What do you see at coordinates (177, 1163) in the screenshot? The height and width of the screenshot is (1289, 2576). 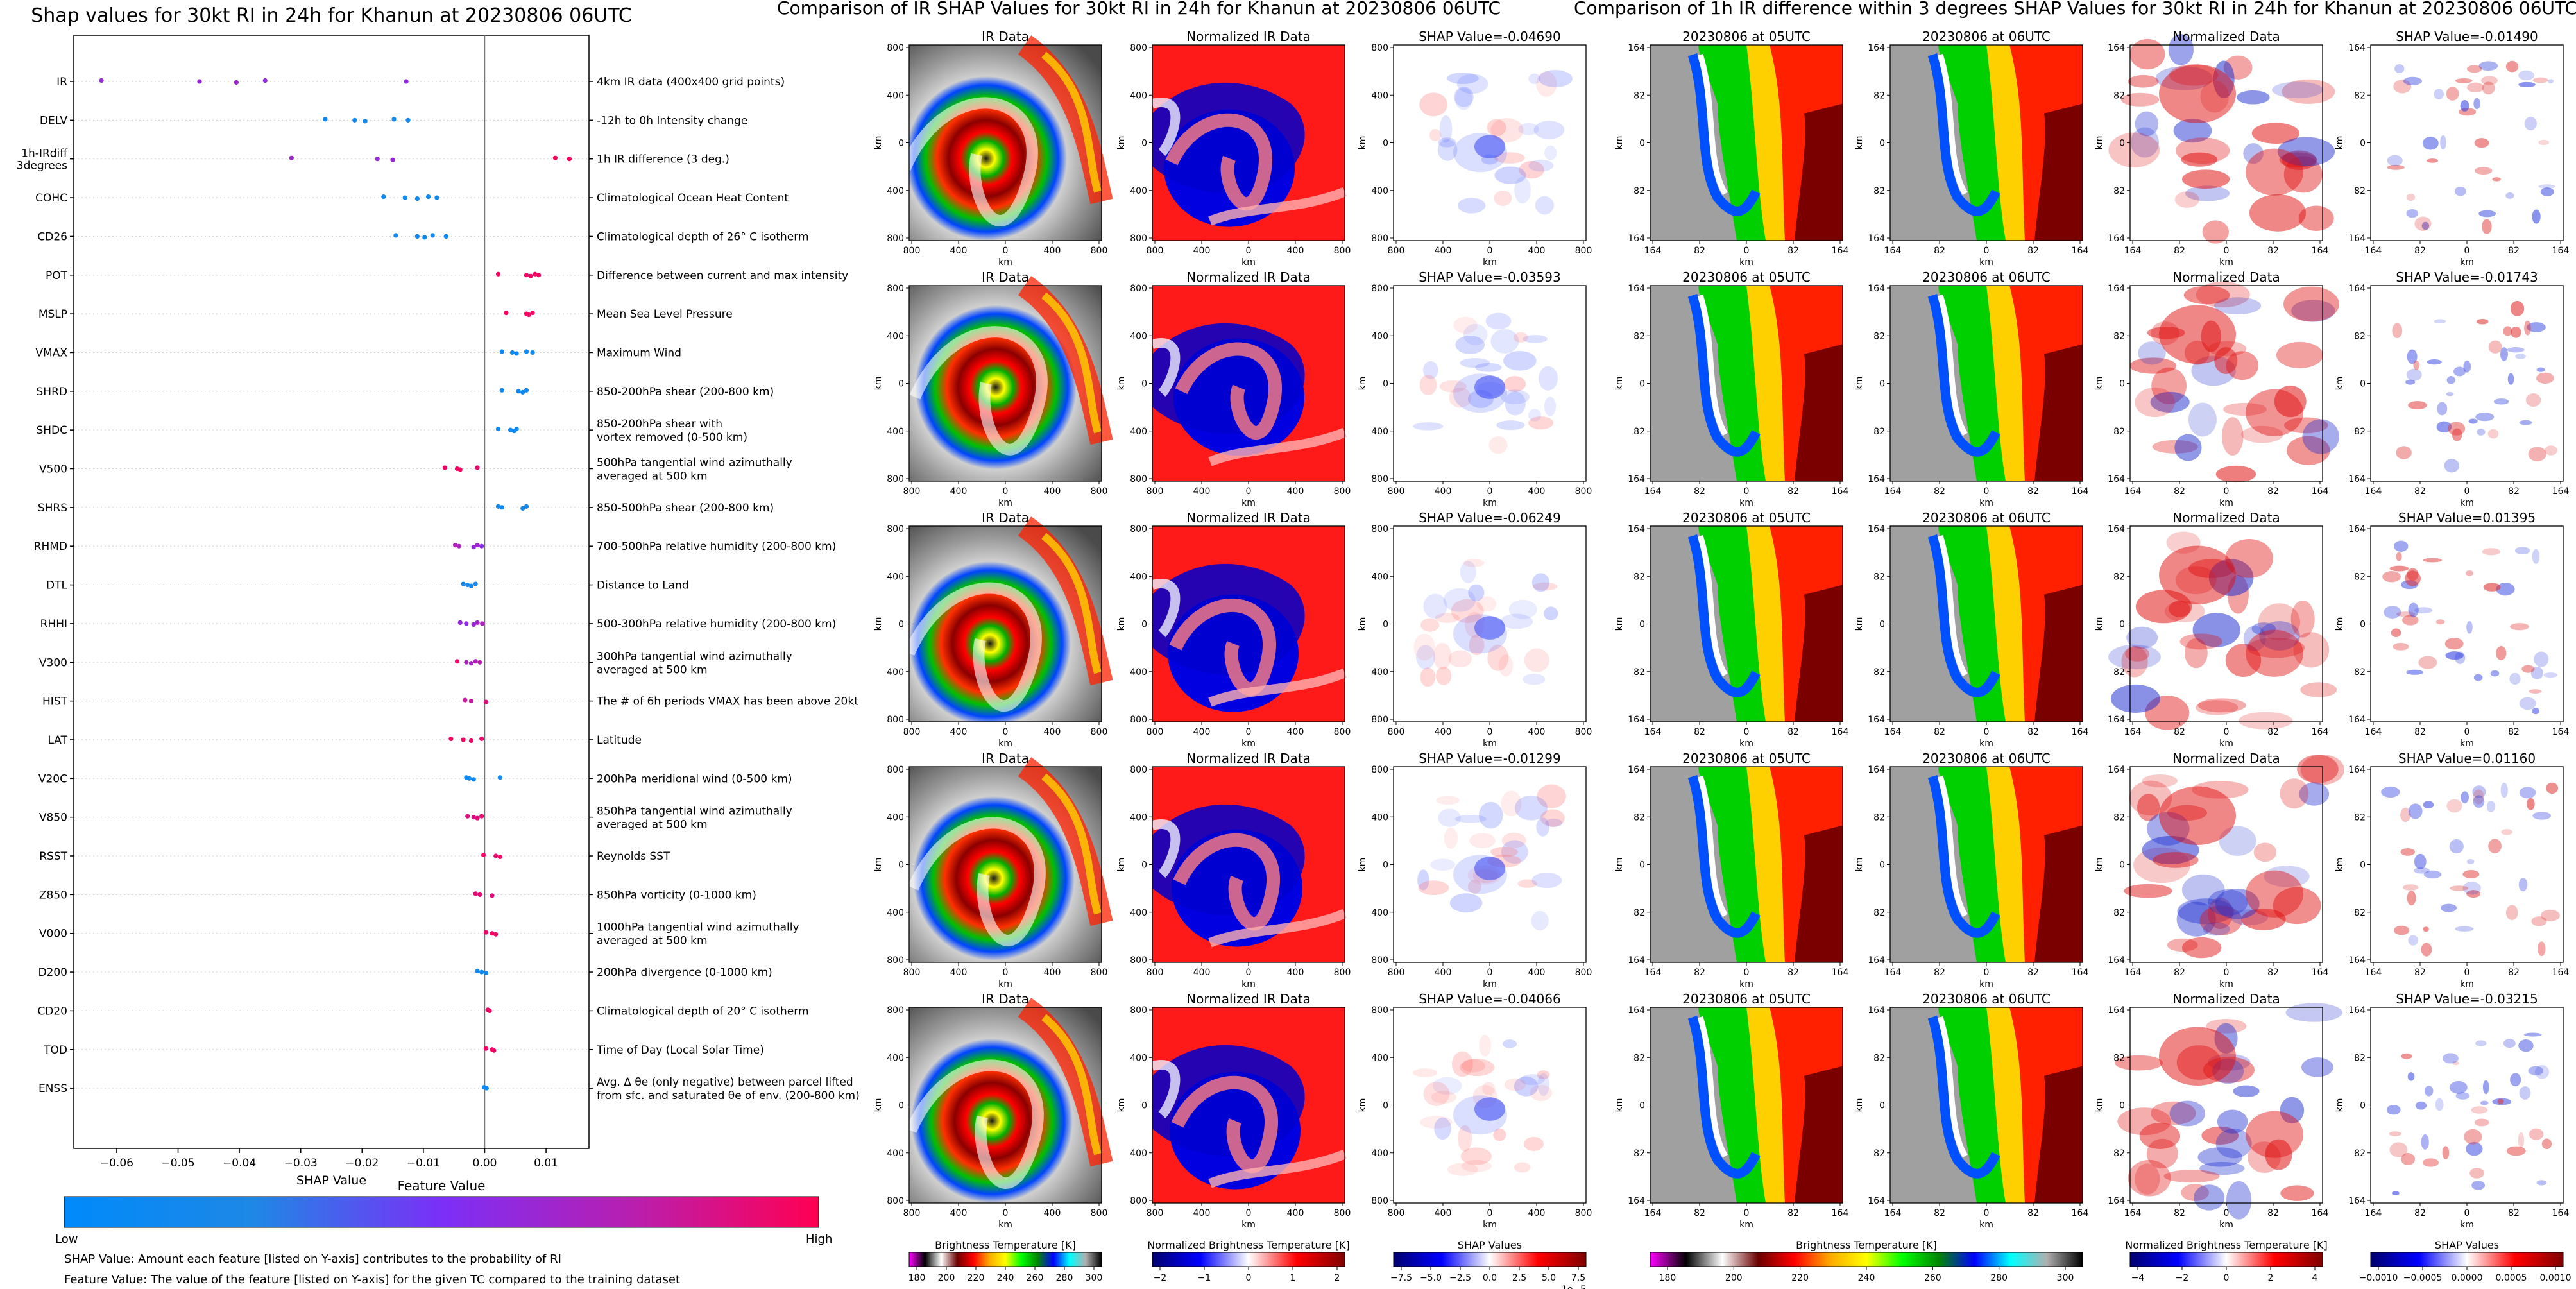 I see `xtick-label: −0.05` at bounding box center [177, 1163].